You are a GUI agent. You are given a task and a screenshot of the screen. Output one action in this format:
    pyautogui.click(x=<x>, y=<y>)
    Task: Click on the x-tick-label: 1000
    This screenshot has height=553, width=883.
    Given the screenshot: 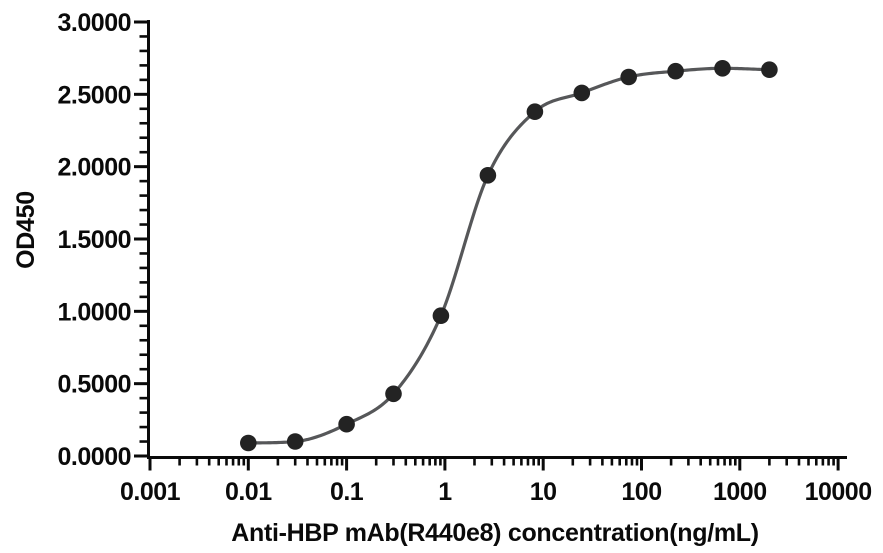 What is the action you would take?
    pyautogui.click(x=740, y=492)
    